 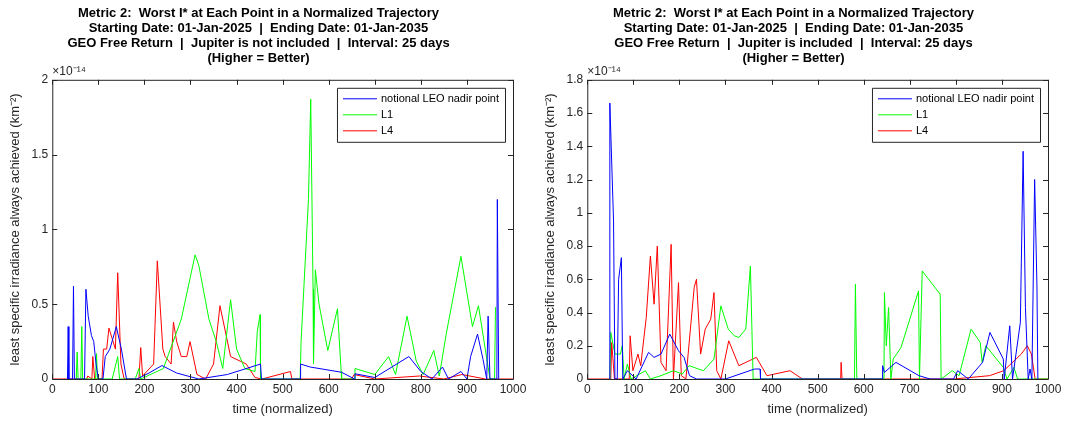 What do you see at coordinates (794, 35) in the screenshot?
I see `chart-title: Metric 2: Worst I* at Each Point in a Normalized Trajectory Starting Date: 01-Jan-2025 | Ending Date: 01-Jan-2035 GEO Free Return | Jupiter is included | Interval: 25 days (Higher = Better)` at bounding box center [794, 35].